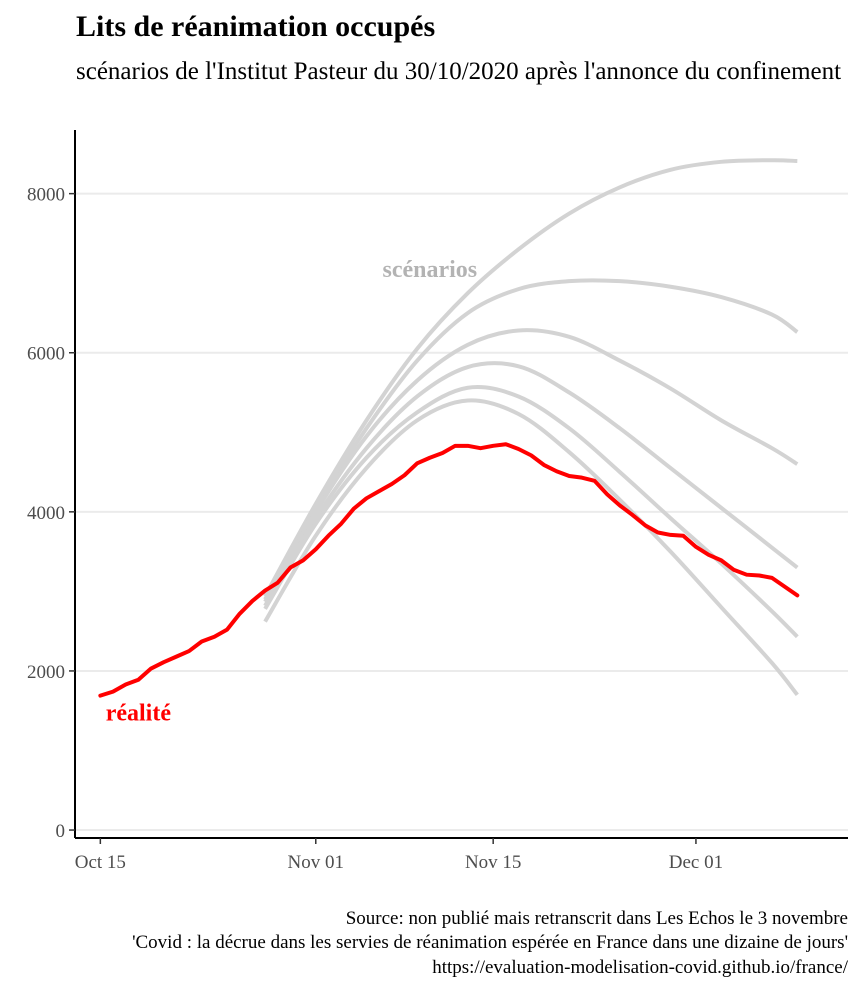 Image resolution: width=864 pixels, height=998 pixels. What do you see at coordinates (493, 862) in the screenshot?
I see `x-tick-label: Nov 15` at bounding box center [493, 862].